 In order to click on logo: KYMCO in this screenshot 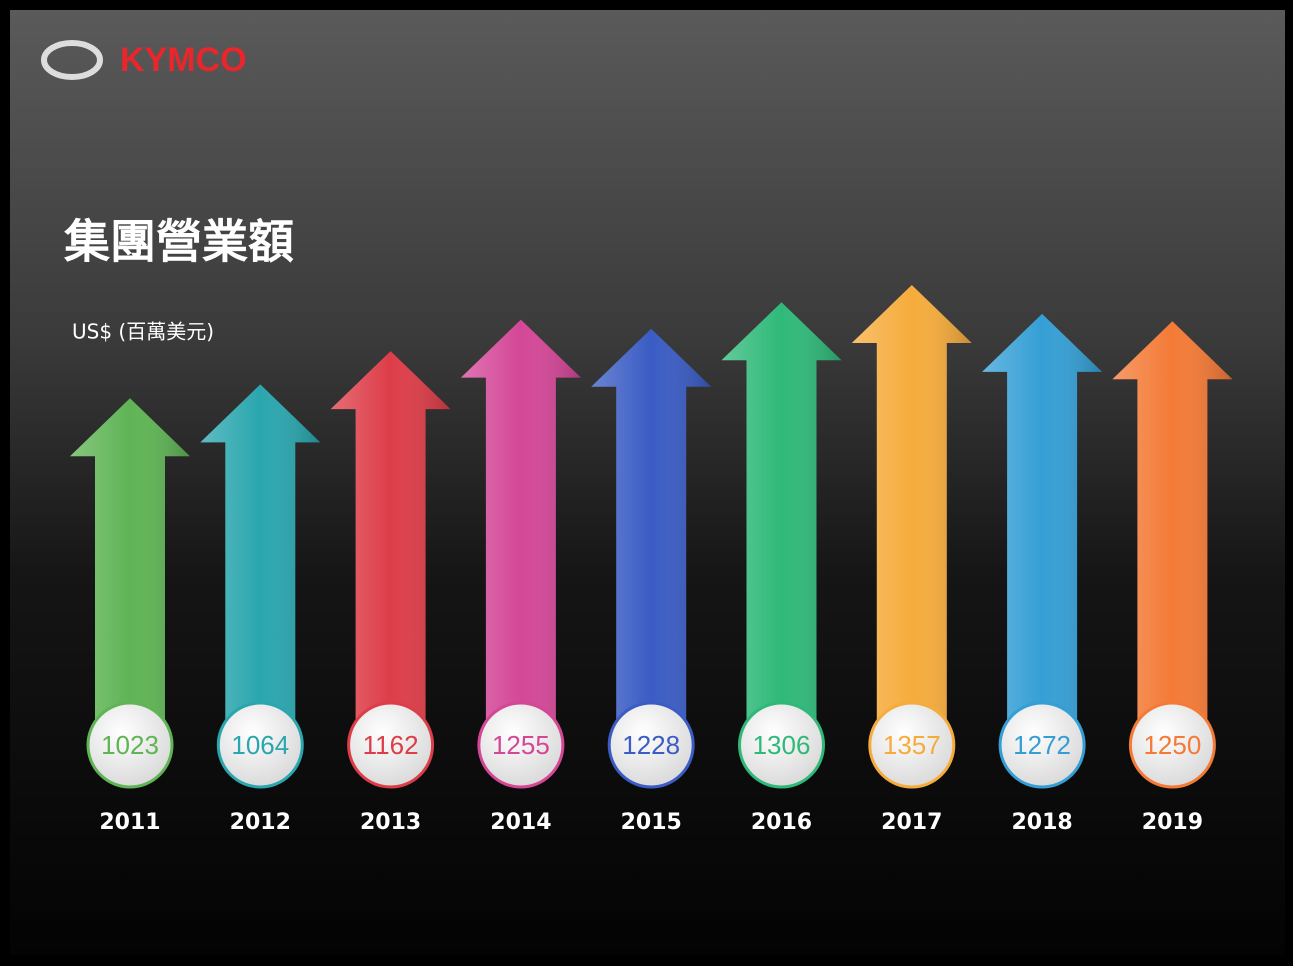, I will do `click(144, 60)`.